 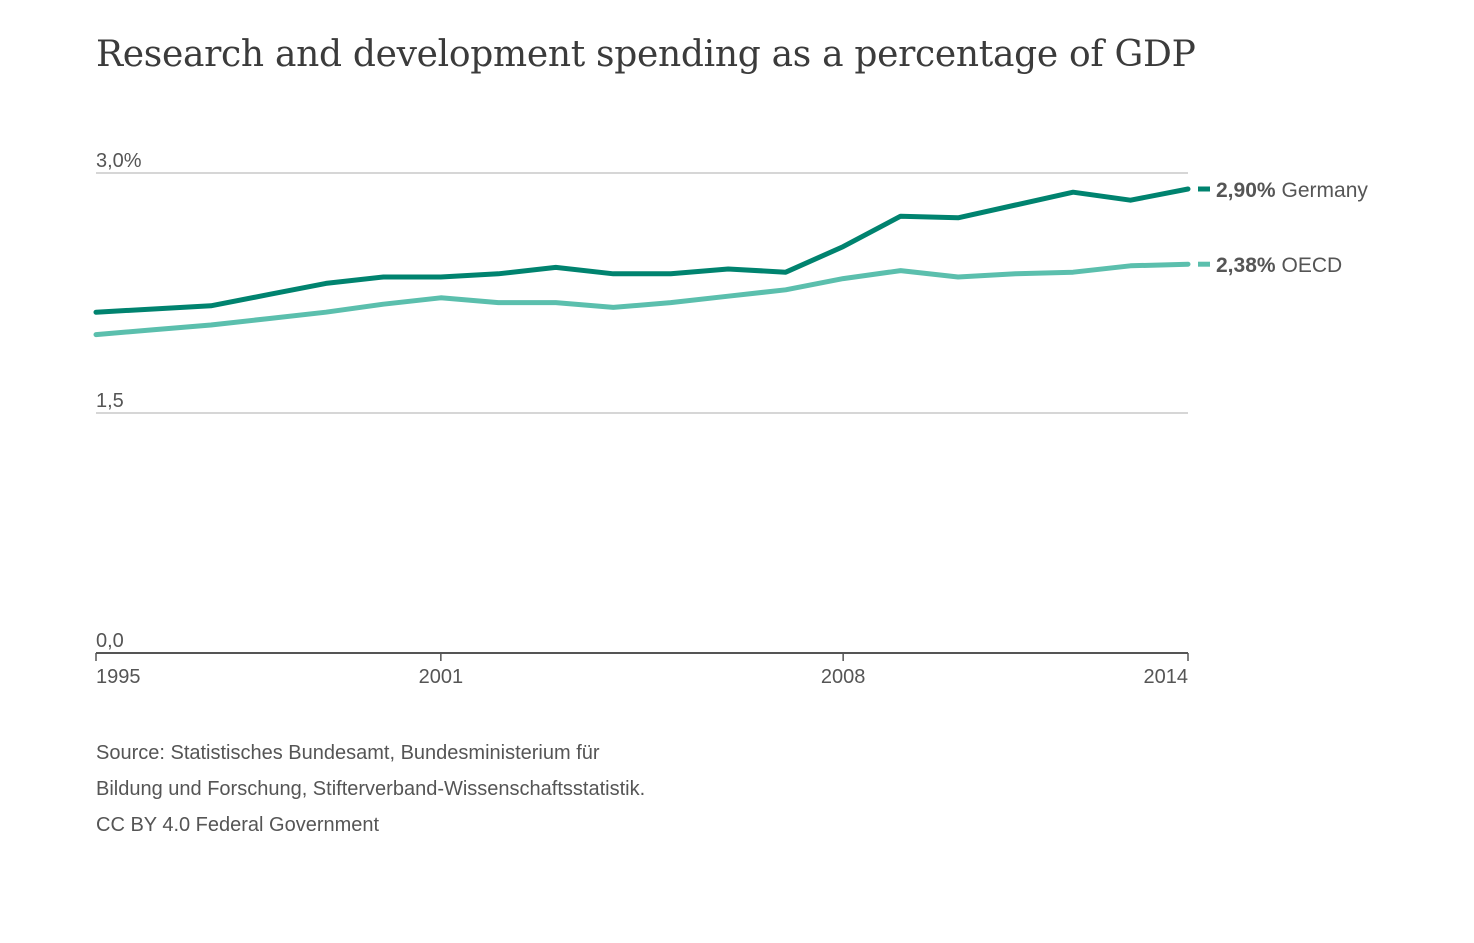 What do you see at coordinates (642, 299) in the screenshot?
I see `series-line-oecd` at bounding box center [642, 299].